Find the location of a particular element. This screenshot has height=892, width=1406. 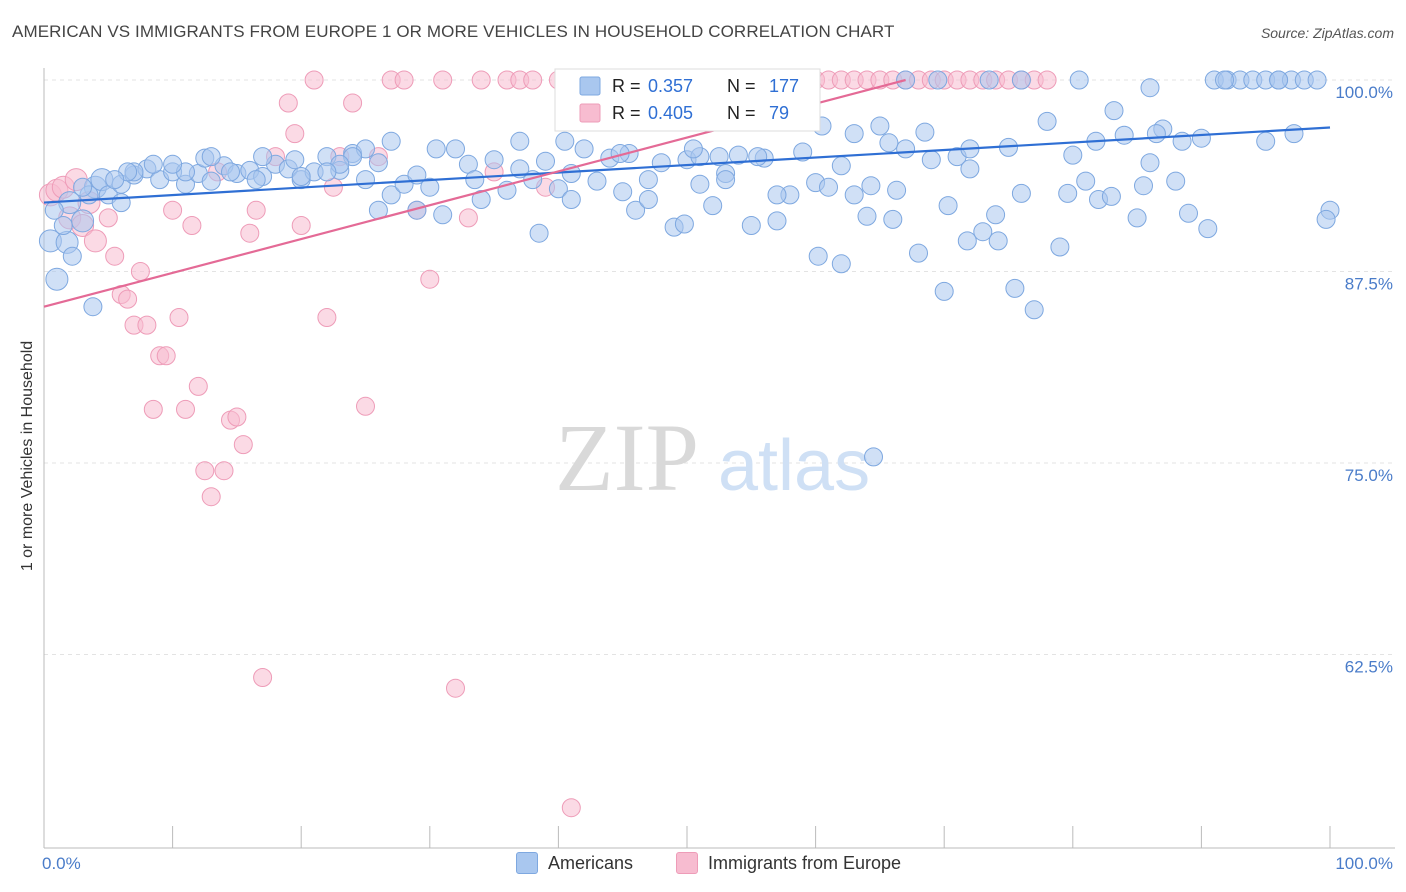

y-tick-labels: 100.0% 87.5% 75.0% 62.5% is located at coordinates (1364, 380).